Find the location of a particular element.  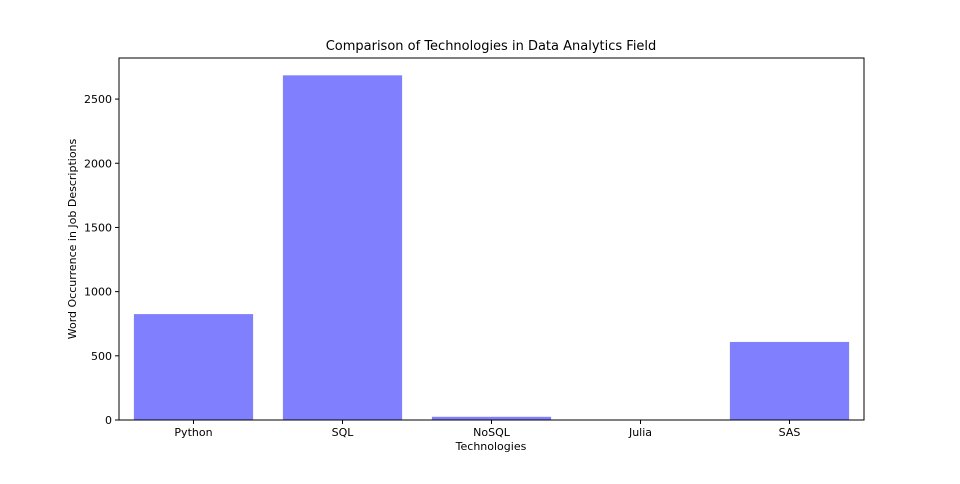

y-tick-label: 0 is located at coordinates (108, 420).